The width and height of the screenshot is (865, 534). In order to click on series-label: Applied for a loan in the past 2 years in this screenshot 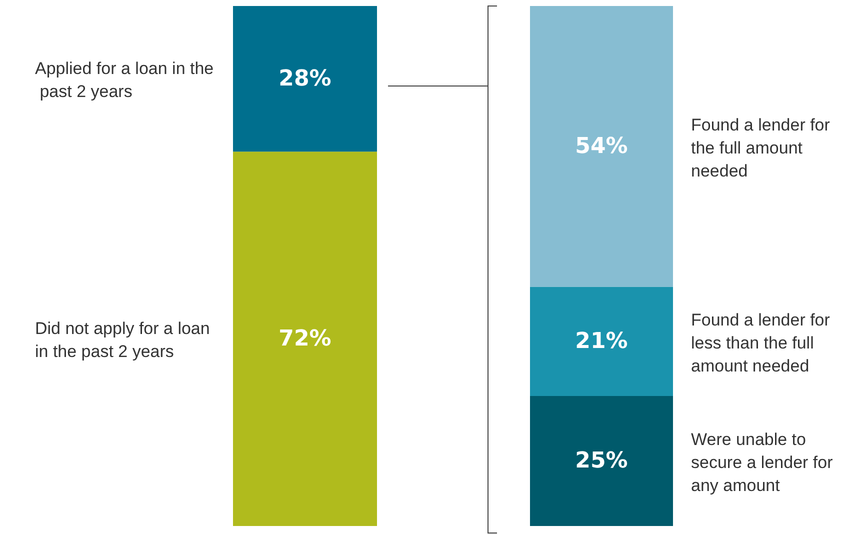, I will do `click(124, 79)`.